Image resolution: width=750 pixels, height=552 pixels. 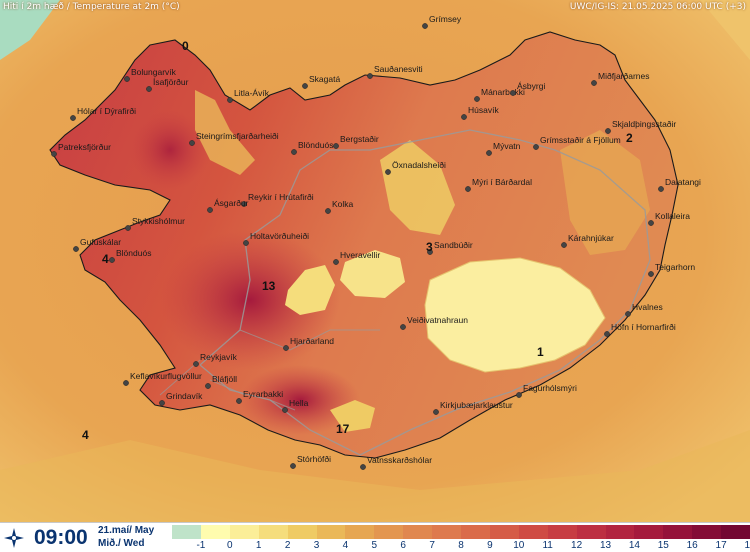 I want to click on compass-logo-icon, so click(x=14, y=538).